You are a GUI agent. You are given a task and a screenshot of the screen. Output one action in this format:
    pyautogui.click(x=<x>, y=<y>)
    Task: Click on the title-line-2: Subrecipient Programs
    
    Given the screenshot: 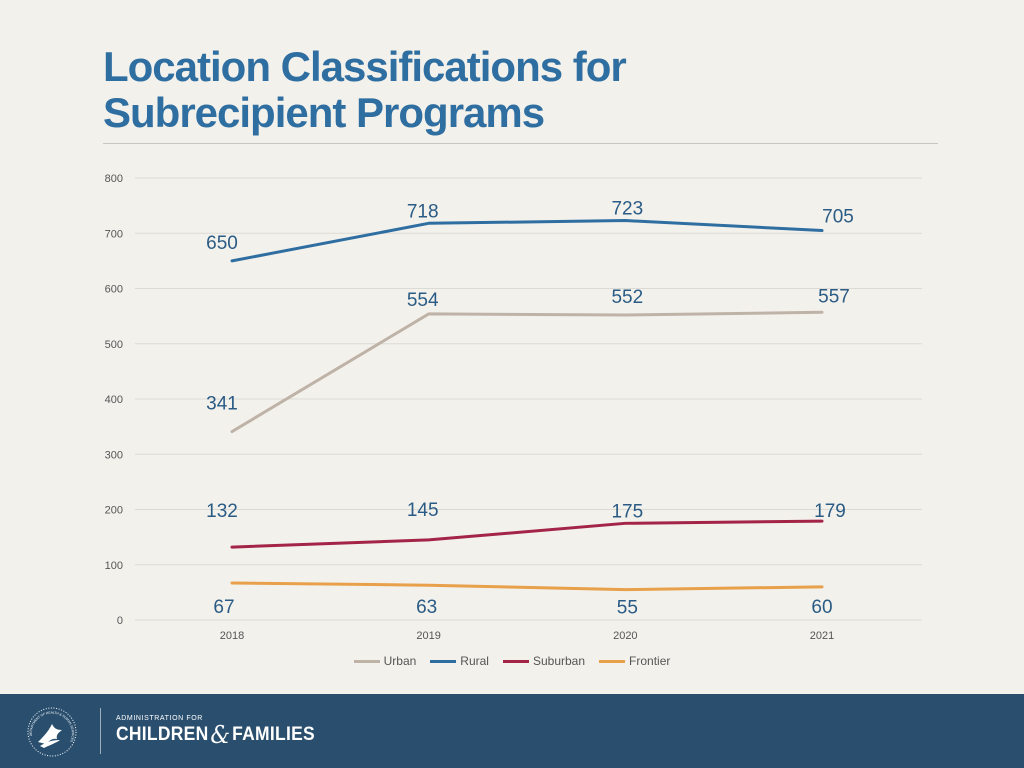 What is the action you would take?
    pyautogui.click(x=324, y=112)
    